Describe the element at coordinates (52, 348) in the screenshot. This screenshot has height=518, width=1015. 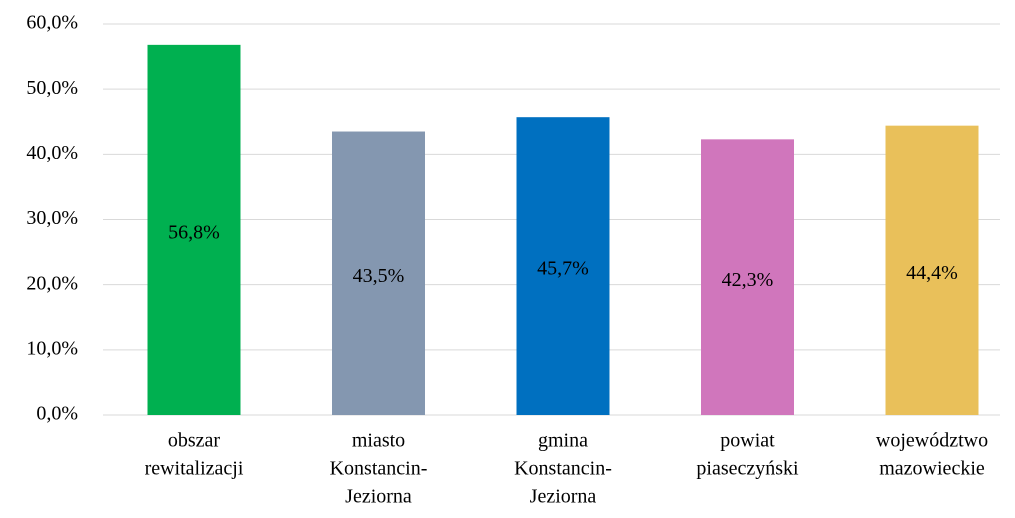
I see `y-tick-label: 10,0%` at that location.